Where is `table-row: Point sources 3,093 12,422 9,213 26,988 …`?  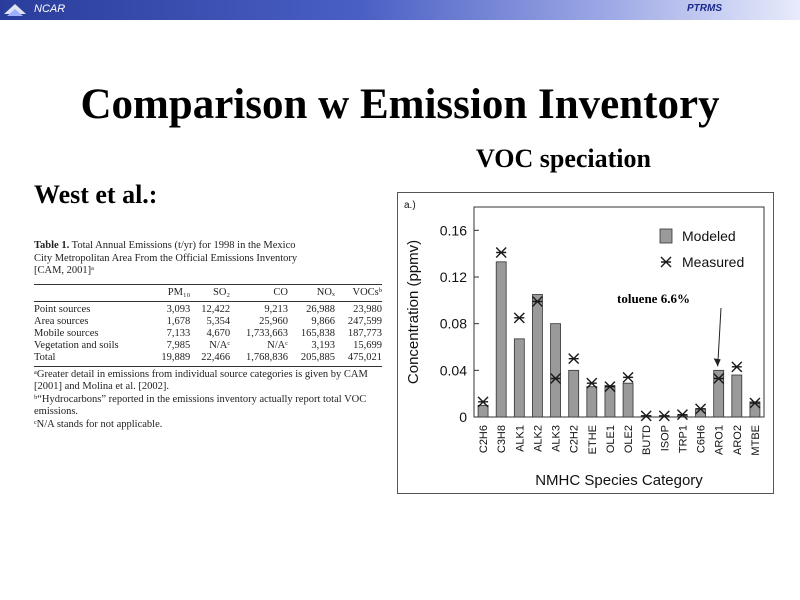 table-row: Point sources 3,093 12,422 9,213 26,988 … is located at coordinates (208, 308).